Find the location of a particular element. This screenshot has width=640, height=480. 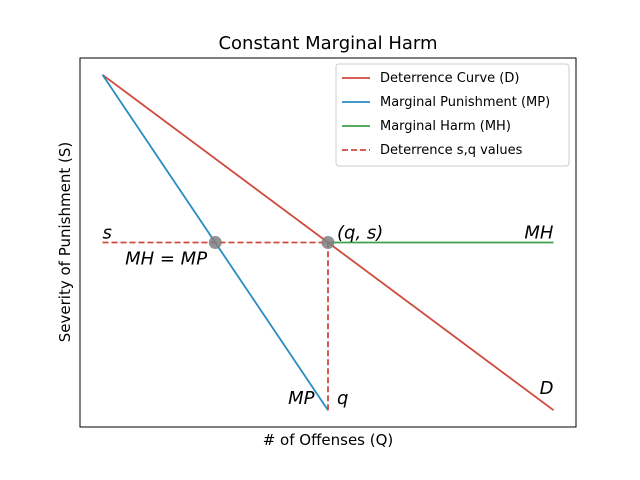

annotation-label-5: MP is located at coordinates (301, 398).